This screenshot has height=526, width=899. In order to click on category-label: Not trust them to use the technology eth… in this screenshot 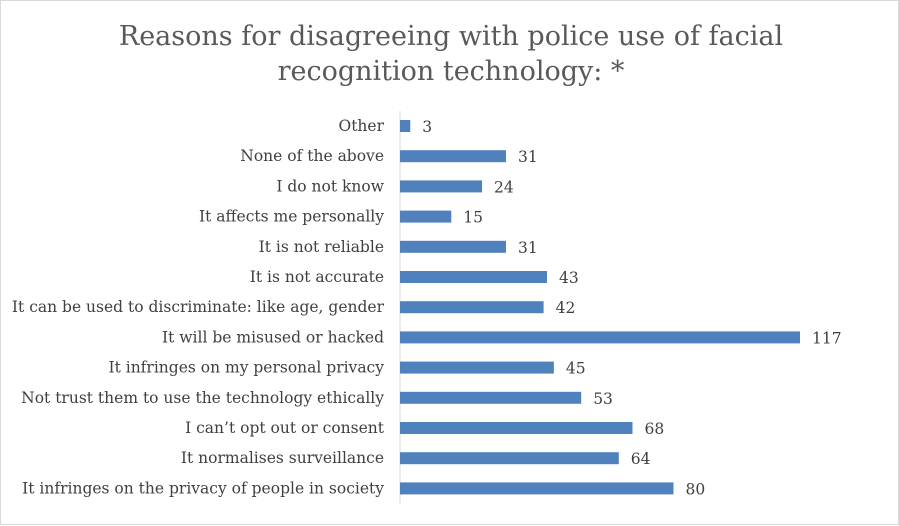, I will do `click(202, 398)`.